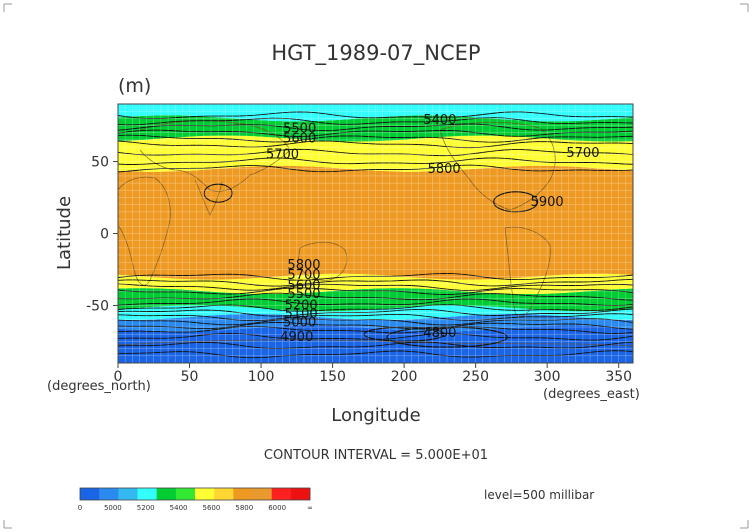  Describe the element at coordinates (146, 508) in the screenshot. I see `colorbar-label: 5200` at that location.